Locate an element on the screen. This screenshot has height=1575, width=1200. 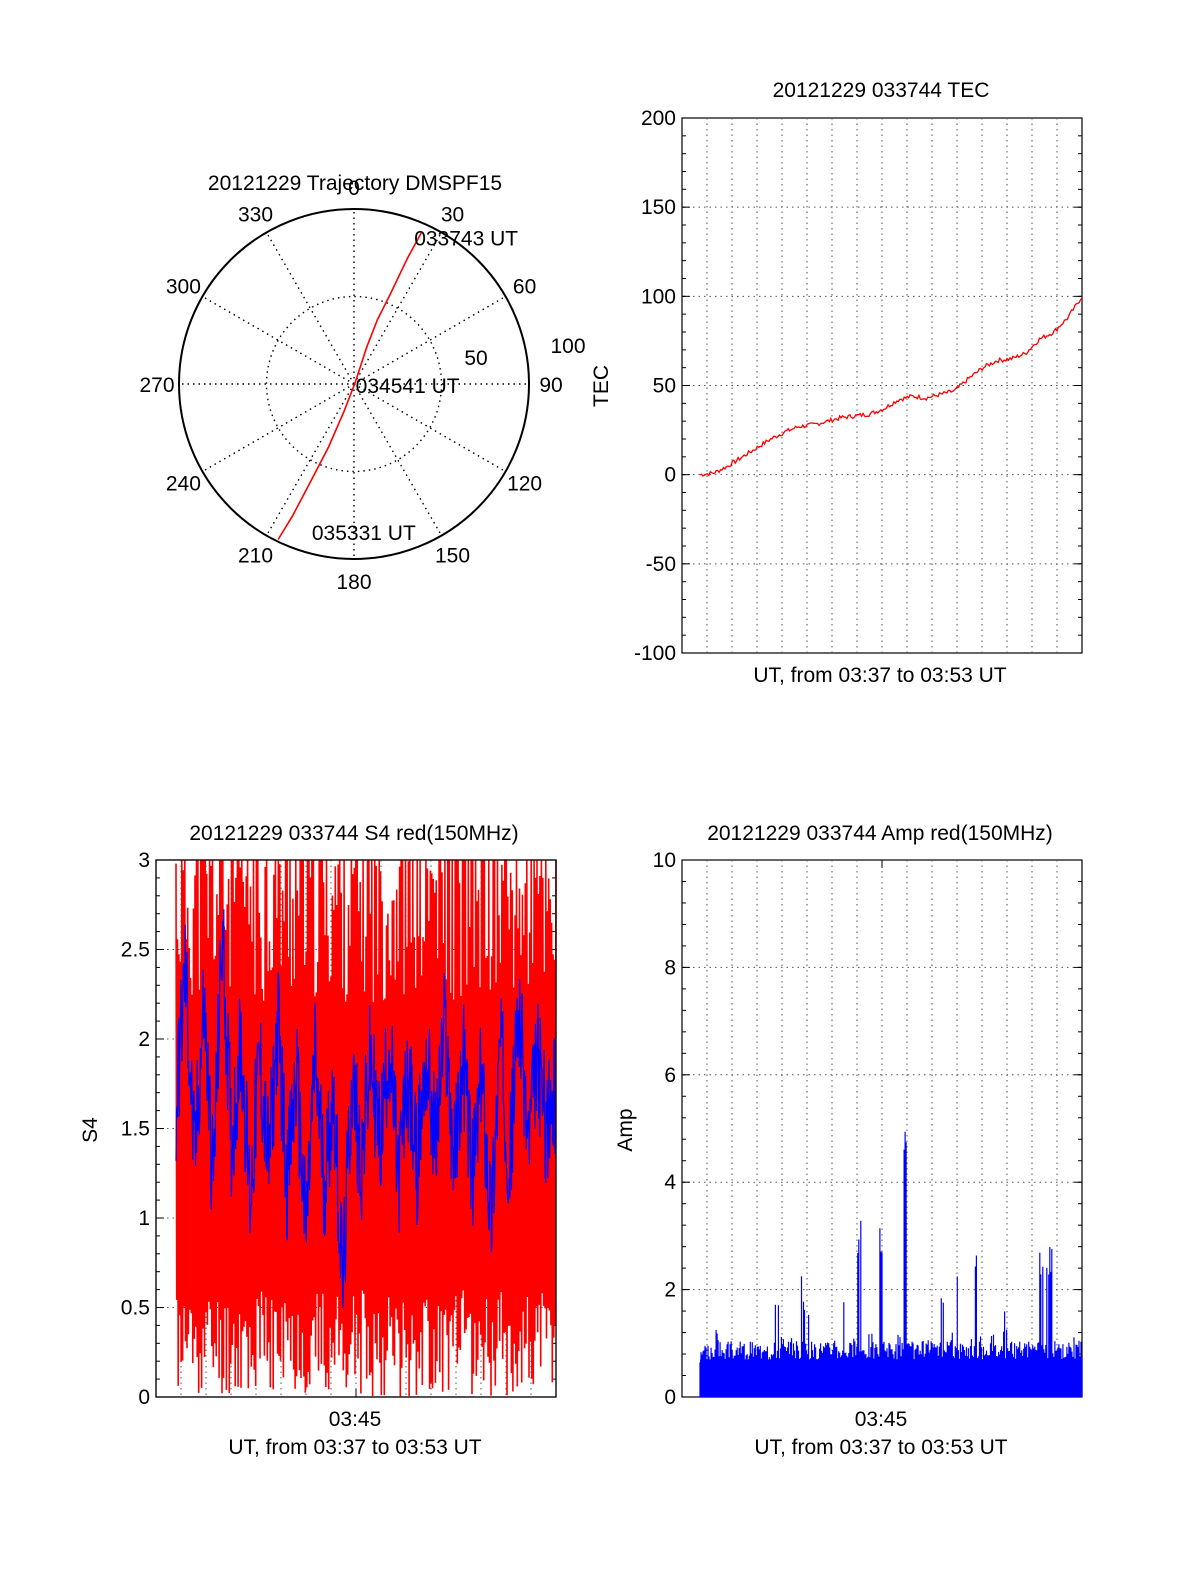
trajectory-line is located at coordinates (349, 386).